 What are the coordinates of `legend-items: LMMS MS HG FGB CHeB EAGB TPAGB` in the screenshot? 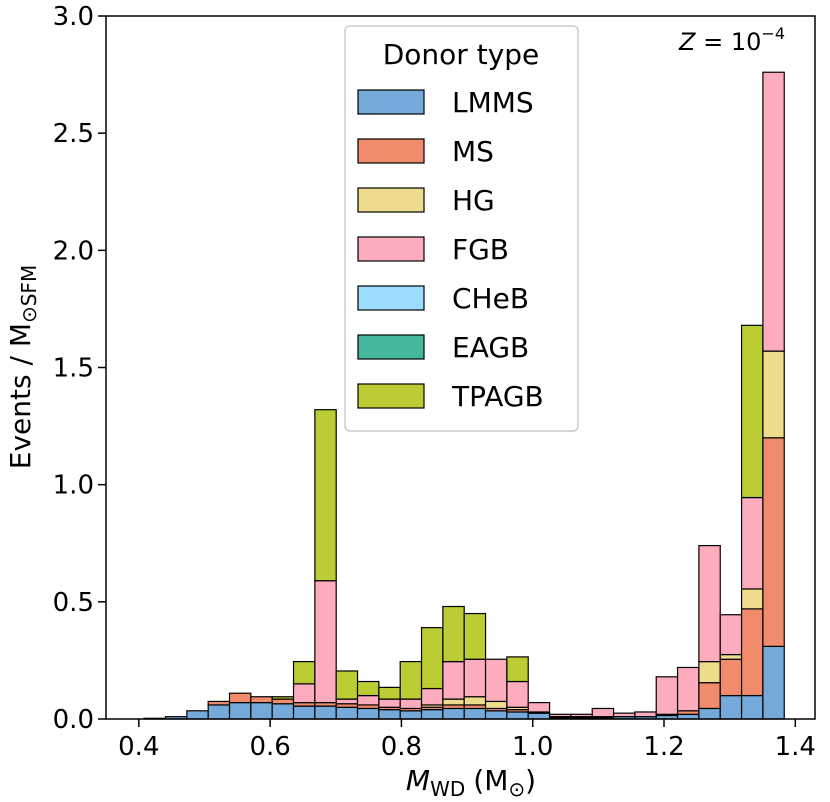 It's located at (450, 249).